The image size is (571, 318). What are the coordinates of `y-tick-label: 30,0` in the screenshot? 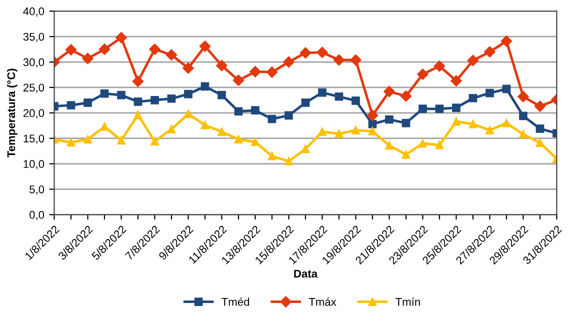 It's located at (33, 63).